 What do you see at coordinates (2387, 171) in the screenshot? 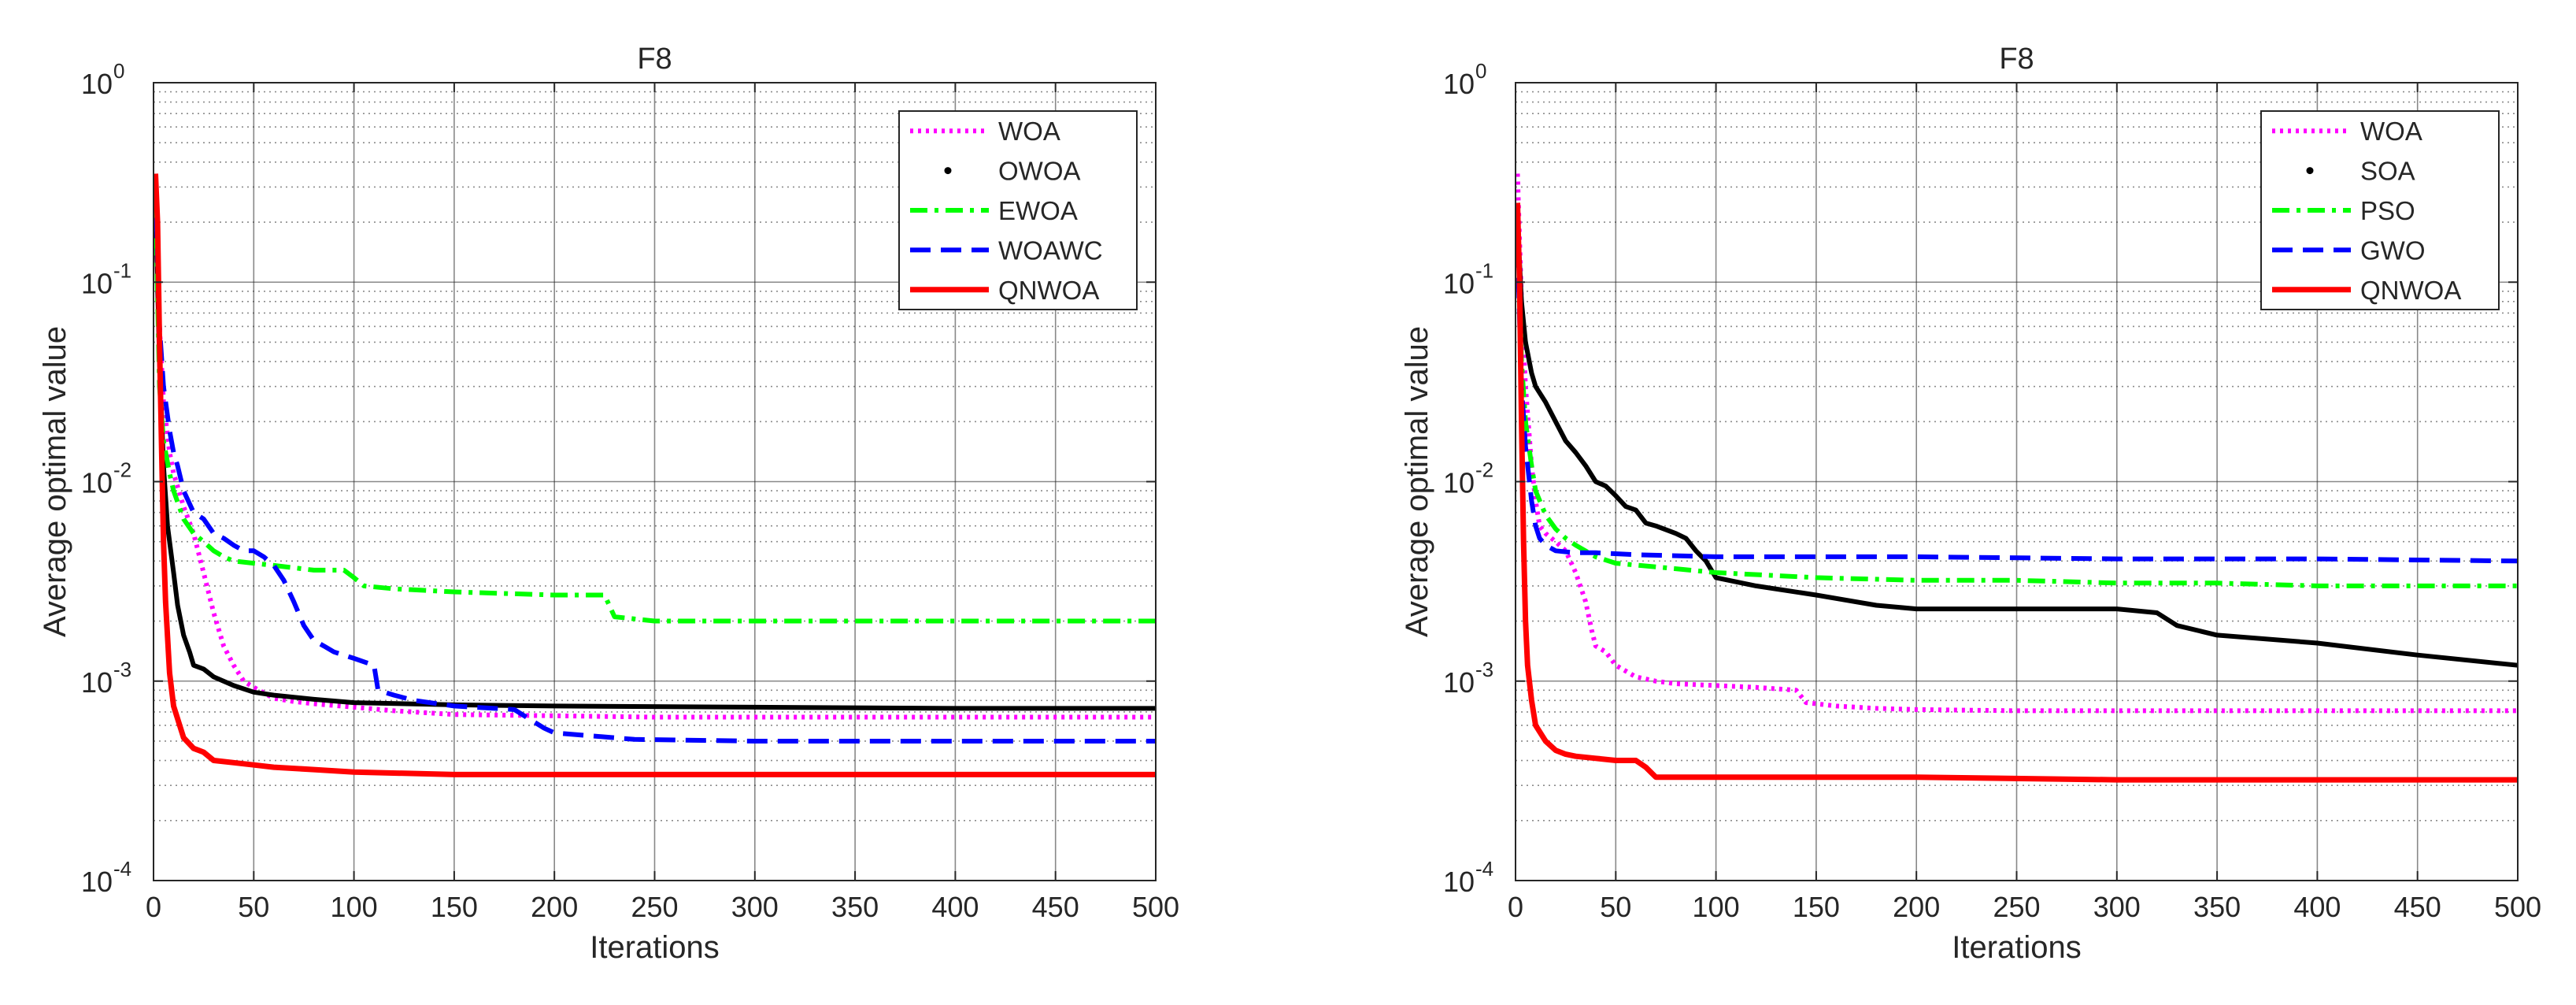
I see `legend-label: SOA` at bounding box center [2387, 171].